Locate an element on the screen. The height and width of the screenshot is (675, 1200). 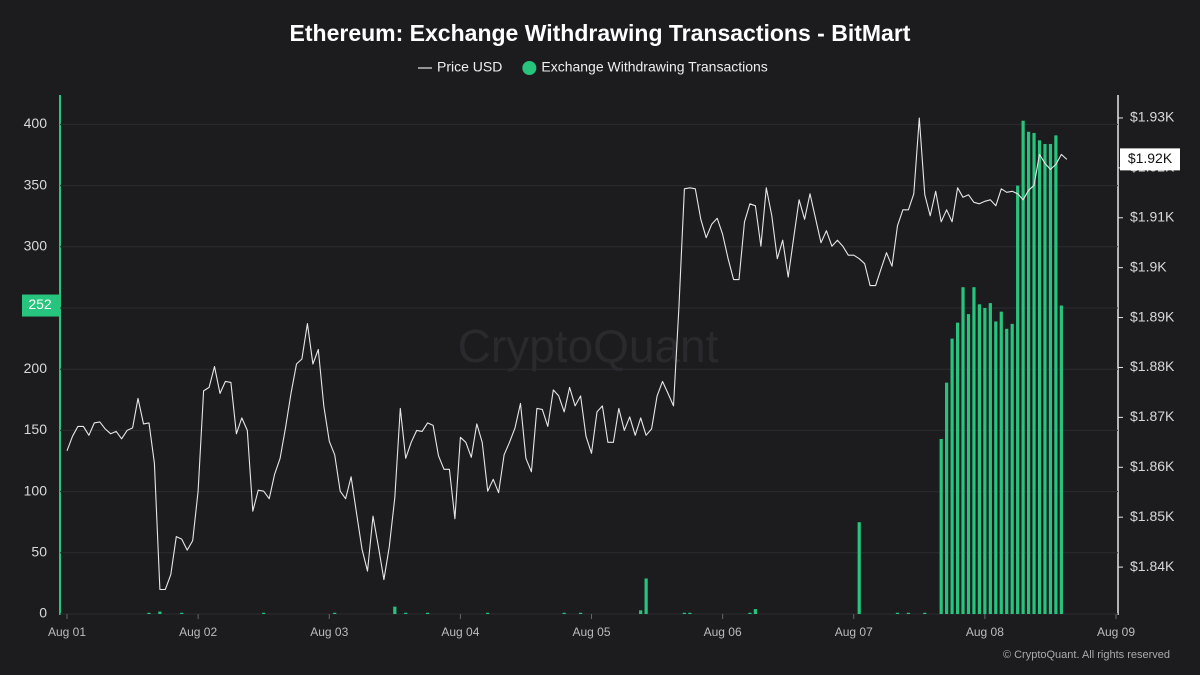
y2-tick-label: $1.9K is located at coordinates (1148, 266).